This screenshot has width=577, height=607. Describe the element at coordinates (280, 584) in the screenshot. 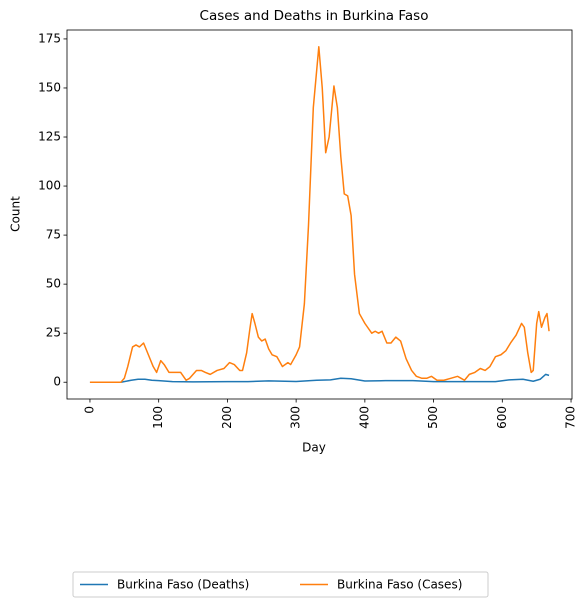

I see `legend-box` at that location.